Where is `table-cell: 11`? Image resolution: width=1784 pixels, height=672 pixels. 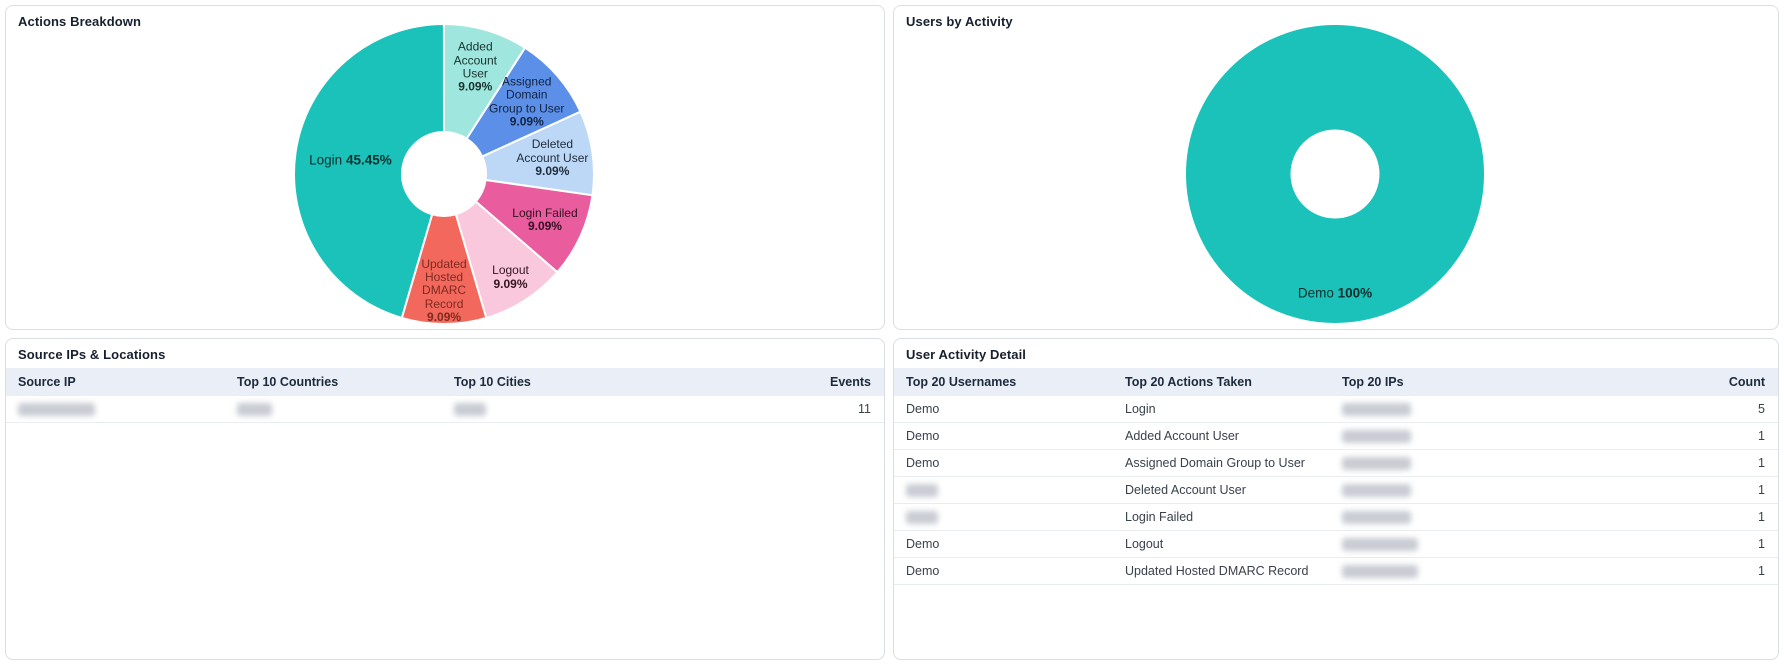 table-cell: 11 is located at coordinates (813, 409).